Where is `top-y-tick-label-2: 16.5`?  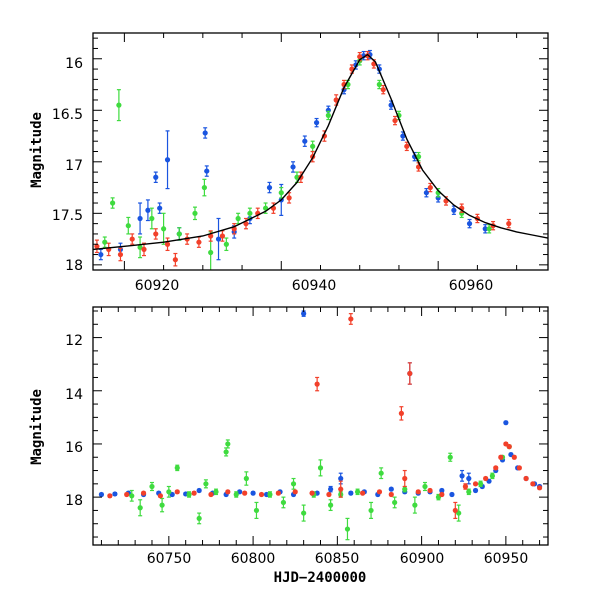 top-y-tick-label-2: 16.5 is located at coordinates (67, 115).